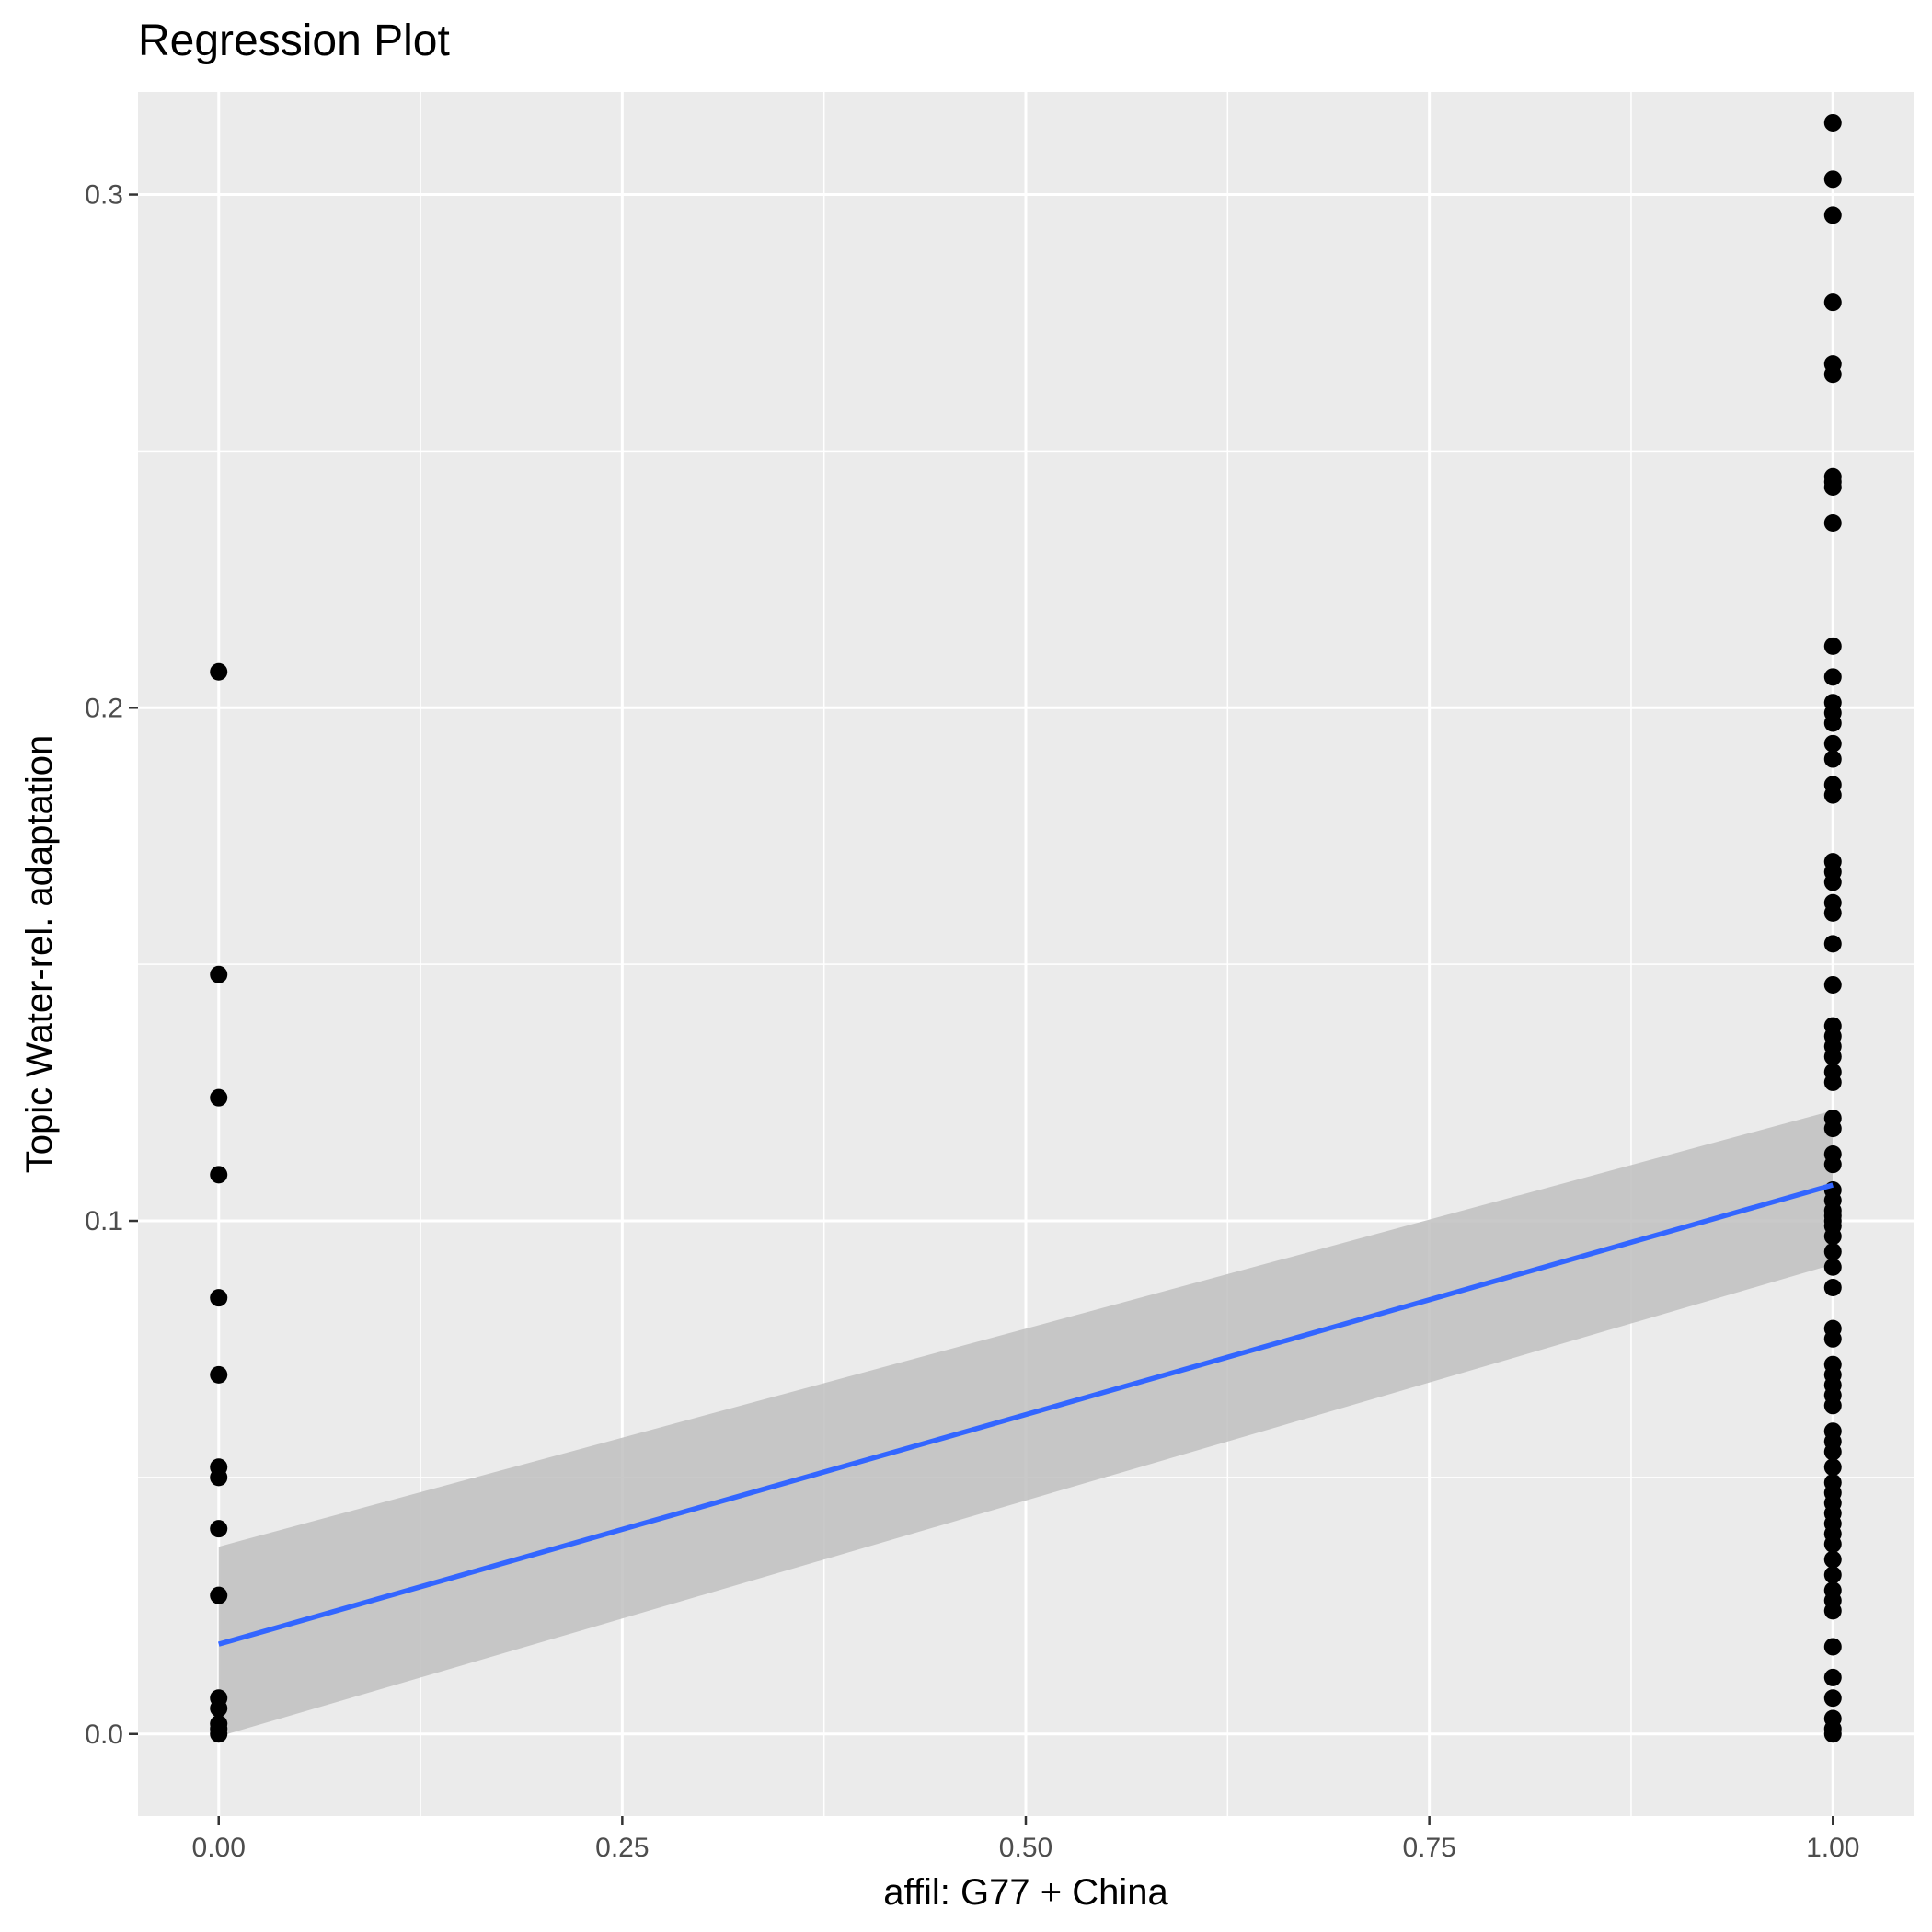 This screenshot has width=1932, height=1932. Describe the element at coordinates (104, 1734) in the screenshot. I see `y-tick-label: 0.0` at that location.